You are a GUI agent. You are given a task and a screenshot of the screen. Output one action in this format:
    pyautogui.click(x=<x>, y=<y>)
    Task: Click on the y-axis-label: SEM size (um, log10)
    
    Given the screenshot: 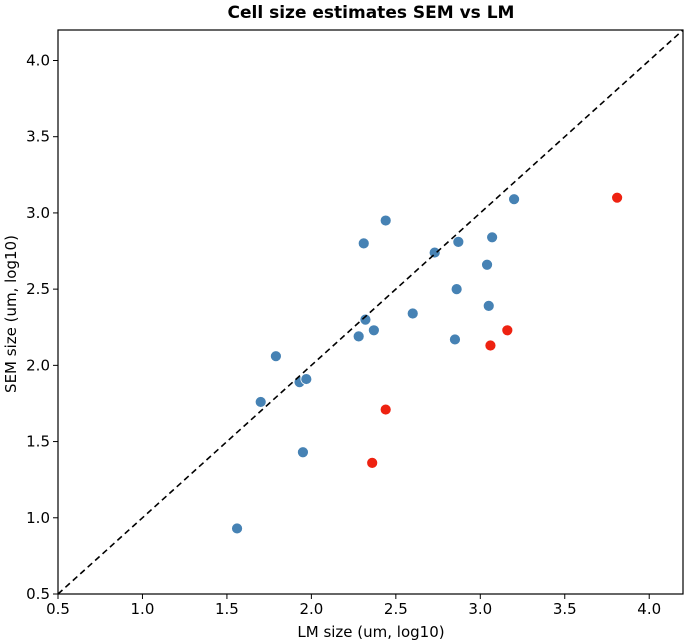 What is the action you would take?
    pyautogui.click(x=11, y=314)
    